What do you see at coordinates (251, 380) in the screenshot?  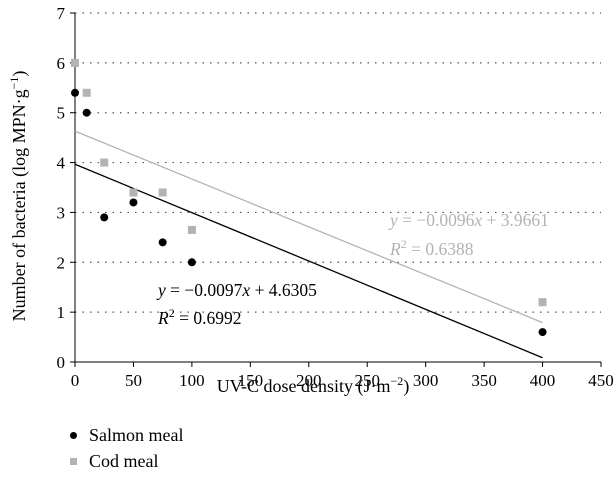 I see `x-tick-label-150: 150` at bounding box center [251, 380].